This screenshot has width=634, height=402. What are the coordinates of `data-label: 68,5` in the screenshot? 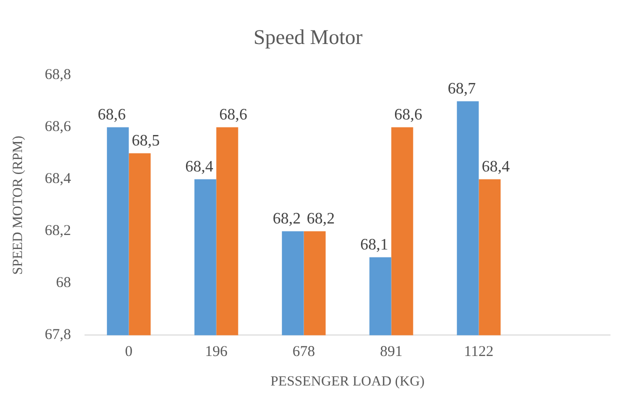 It's located at (146, 141).